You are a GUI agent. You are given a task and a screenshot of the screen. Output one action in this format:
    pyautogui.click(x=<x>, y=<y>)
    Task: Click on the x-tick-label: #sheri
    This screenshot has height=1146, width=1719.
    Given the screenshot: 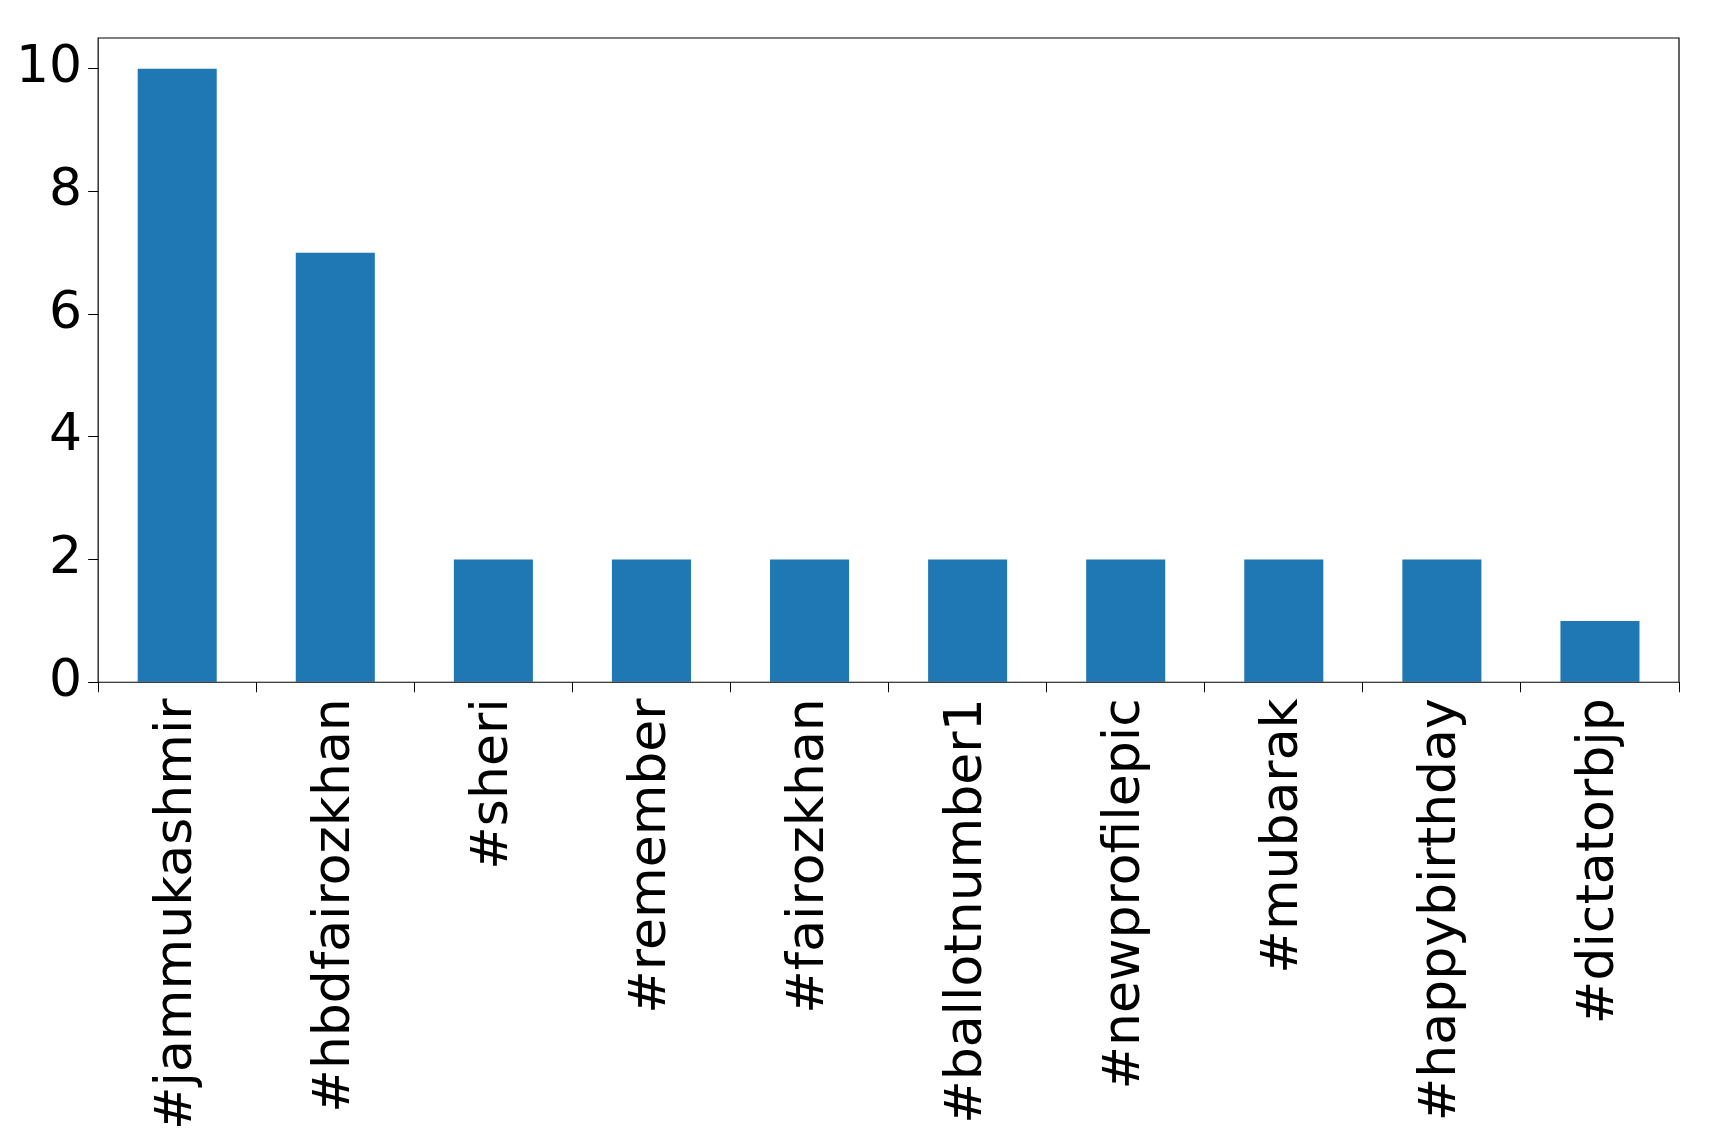 What is the action you would take?
    pyautogui.click(x=488, y=784)
    